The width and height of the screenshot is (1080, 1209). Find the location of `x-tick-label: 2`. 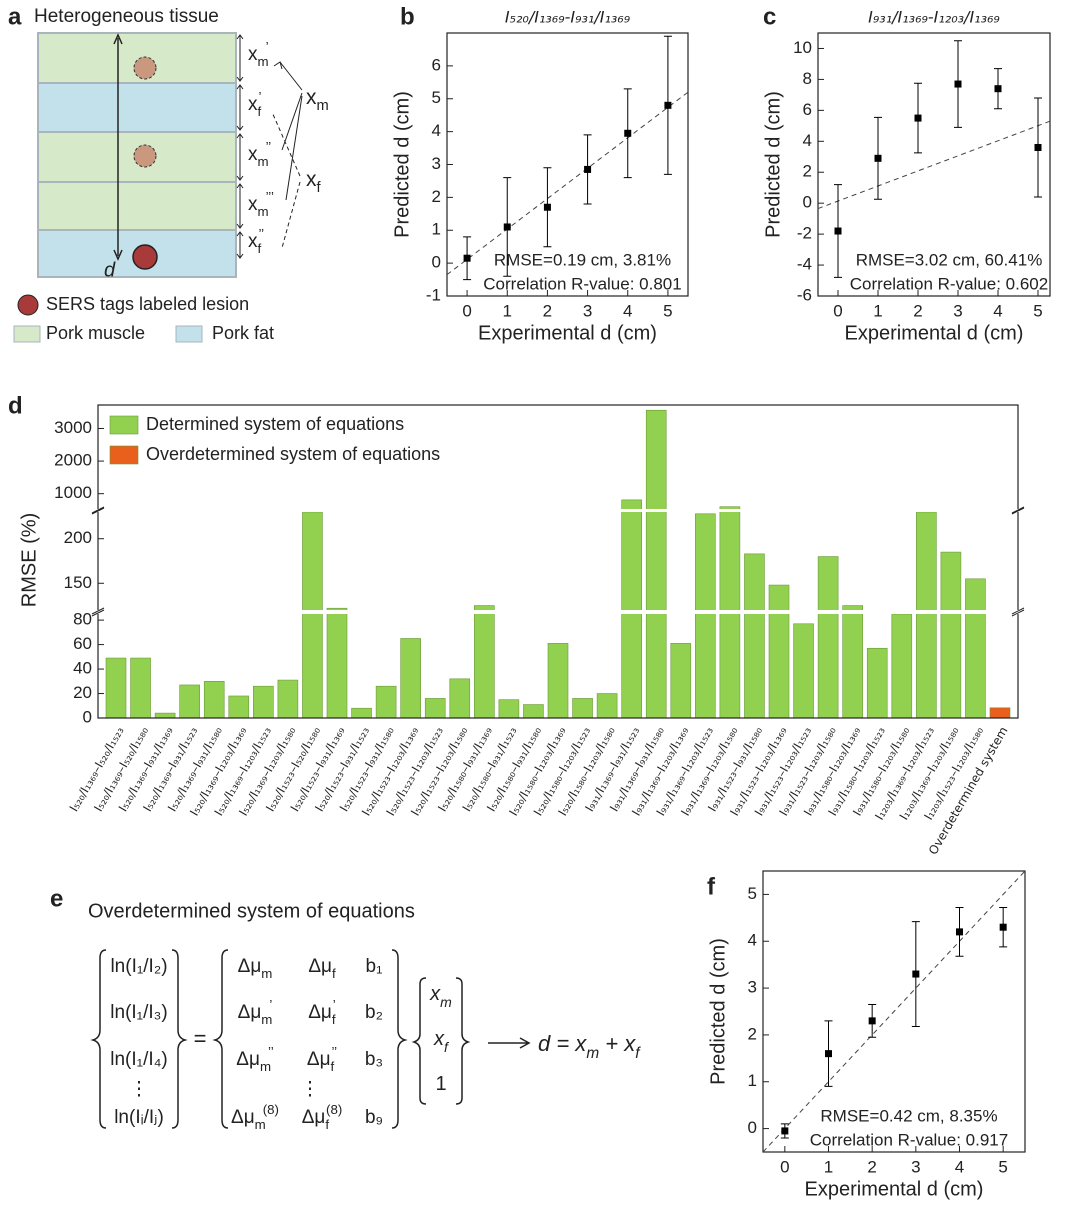

x-tick-label: 2 is located at coordinates (871, 1166).